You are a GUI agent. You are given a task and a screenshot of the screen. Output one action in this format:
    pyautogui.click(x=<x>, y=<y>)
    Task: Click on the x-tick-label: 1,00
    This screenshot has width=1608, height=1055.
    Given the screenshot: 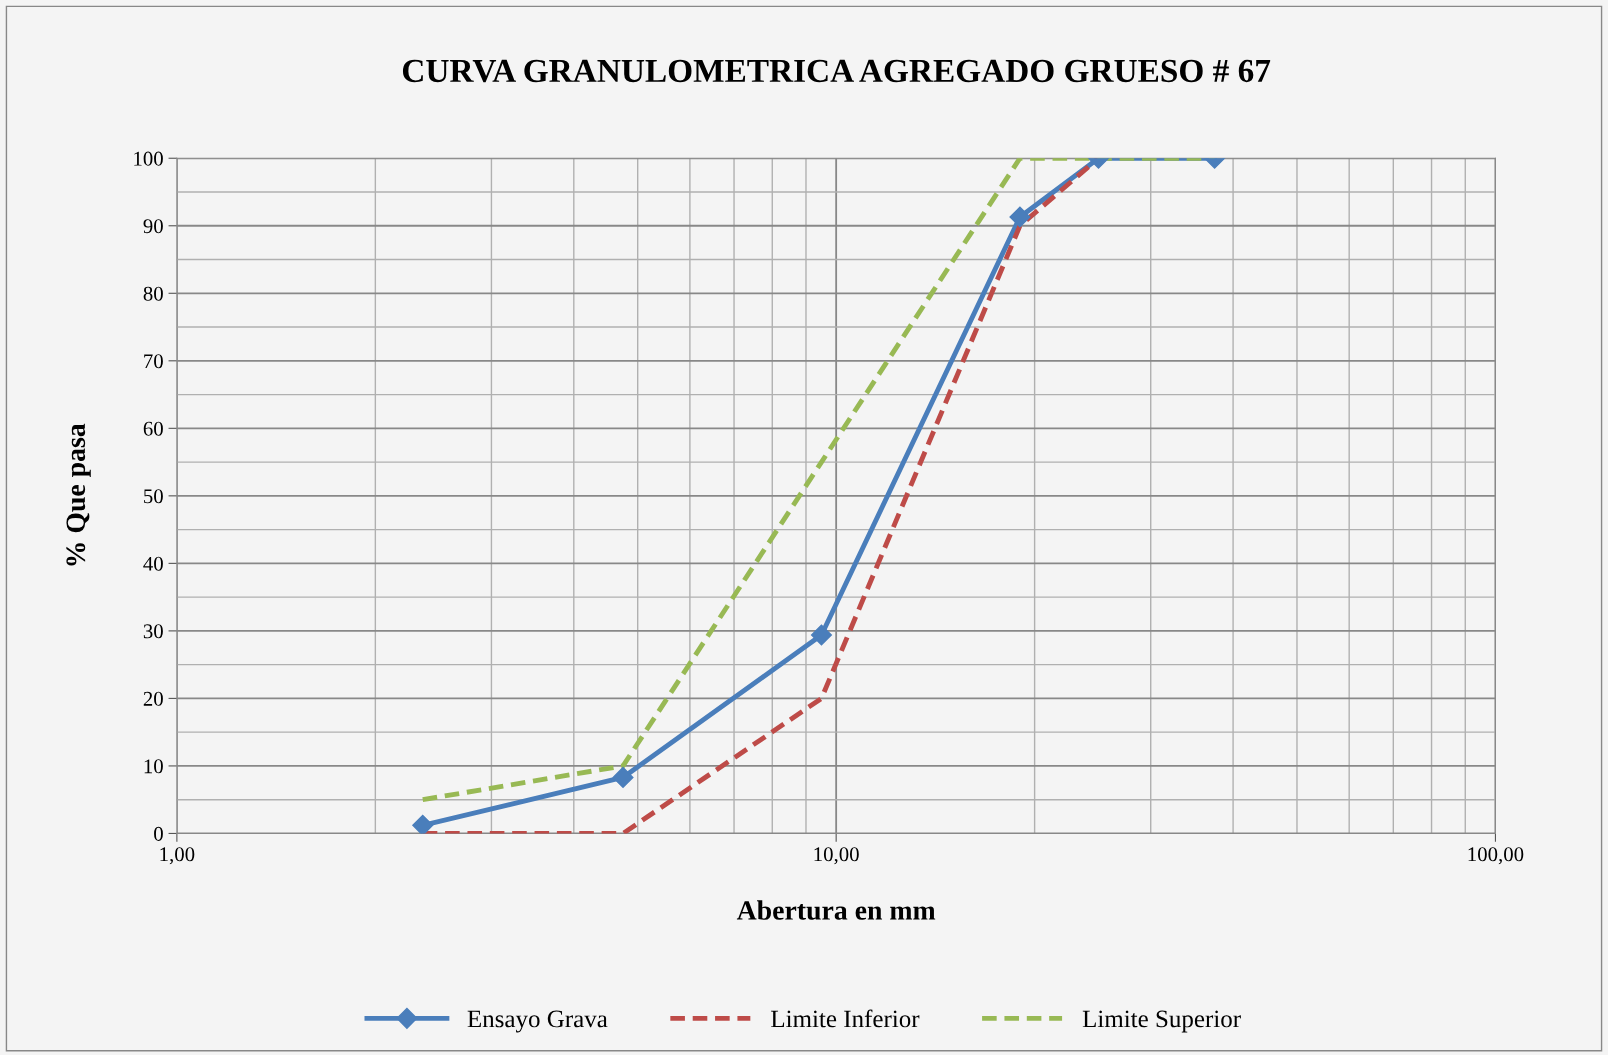 What is the action you would take?
    pyautogui.click(x=177, y=856)
    